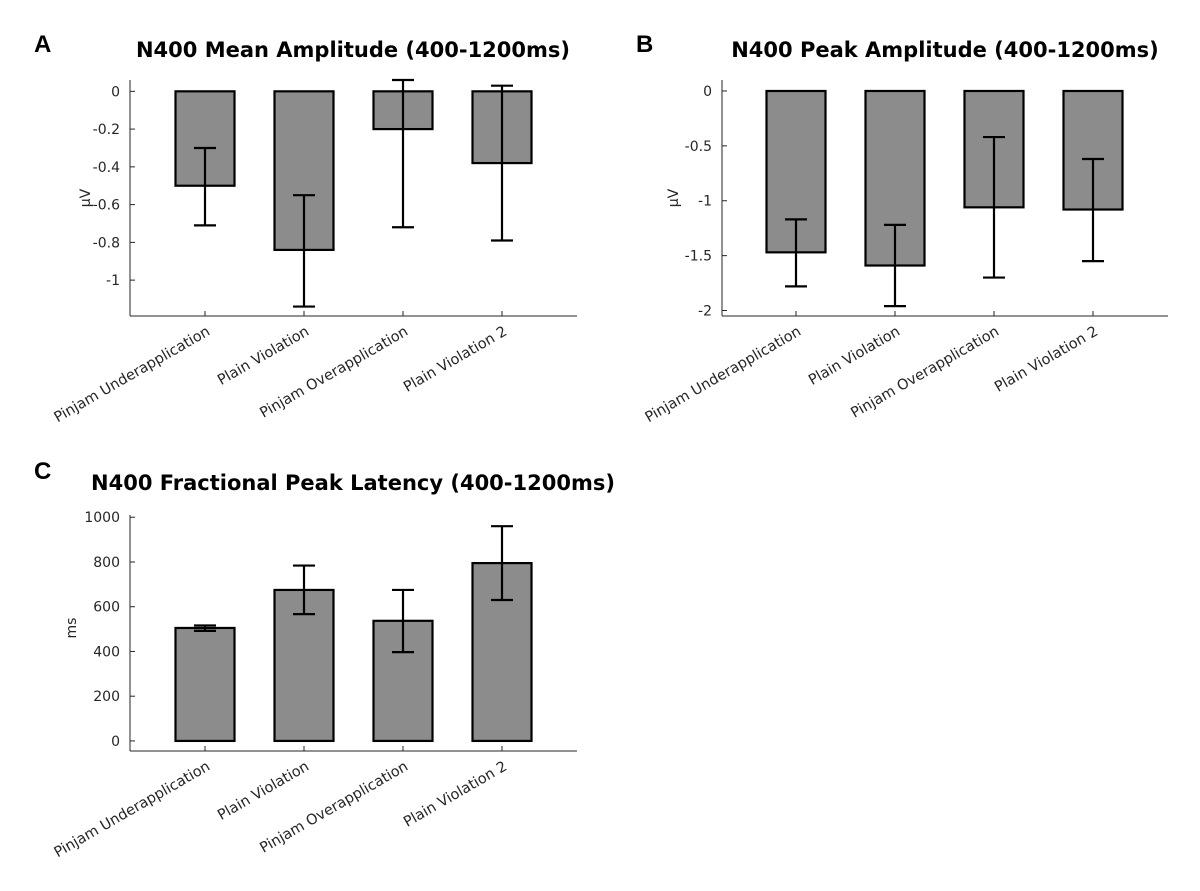  I want to click on y-tick-label-c: 0, so click(115, 742).